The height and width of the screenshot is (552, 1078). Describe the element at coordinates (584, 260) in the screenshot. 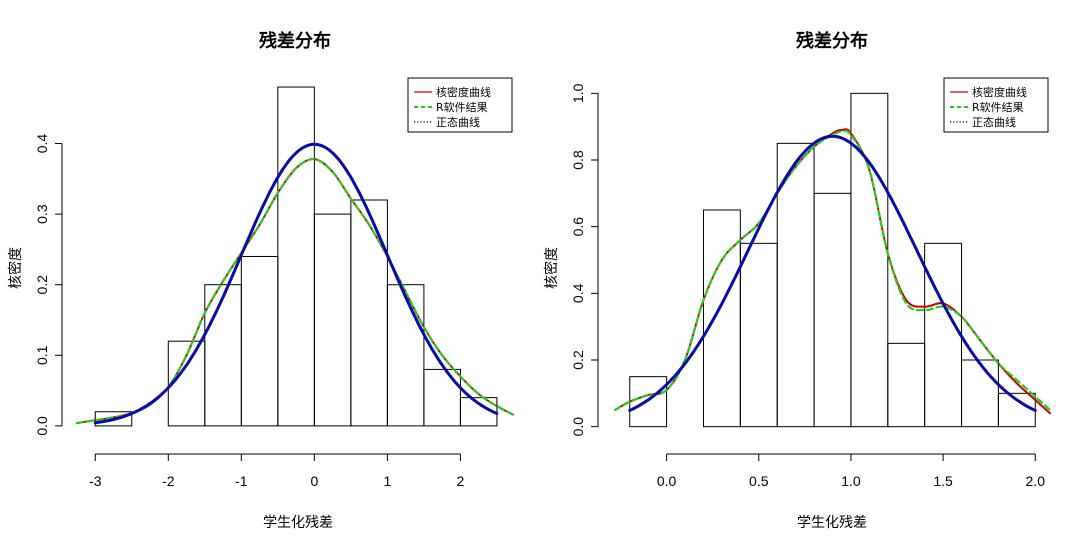

I see `y-axis: 0.0 0.2 0.4 0.6 0.8 1.0` at that location.